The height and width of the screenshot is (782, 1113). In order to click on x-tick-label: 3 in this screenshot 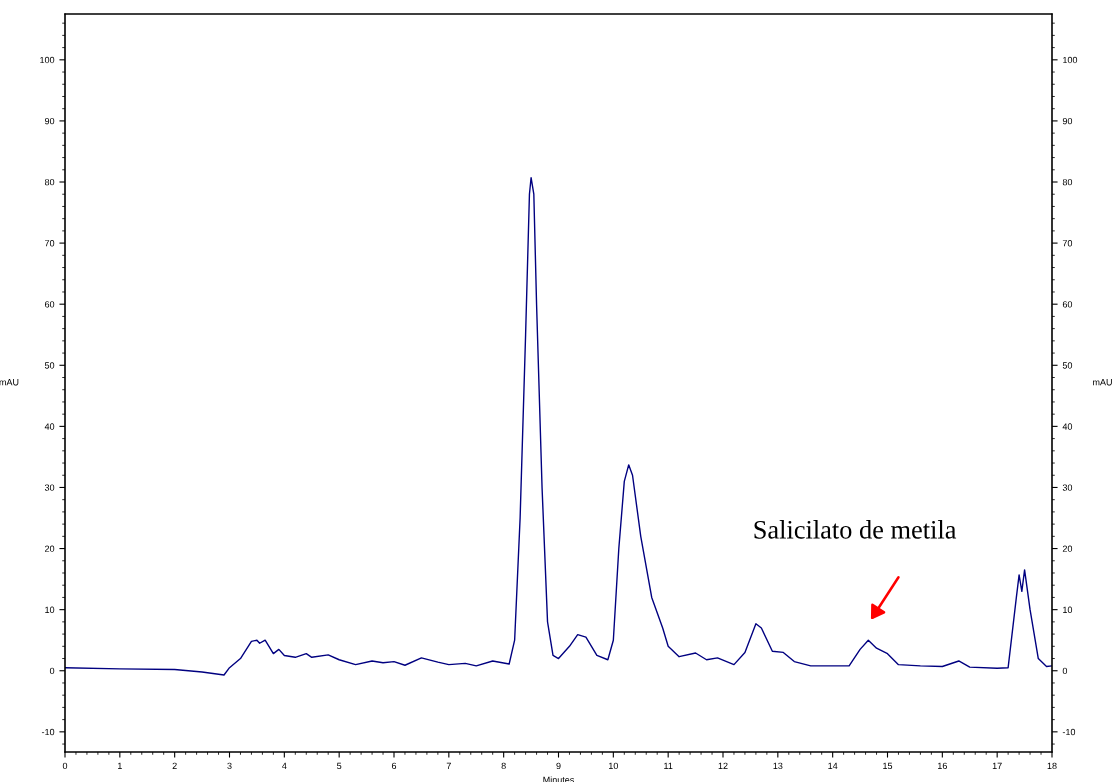, I will do `click(229, 766)`.